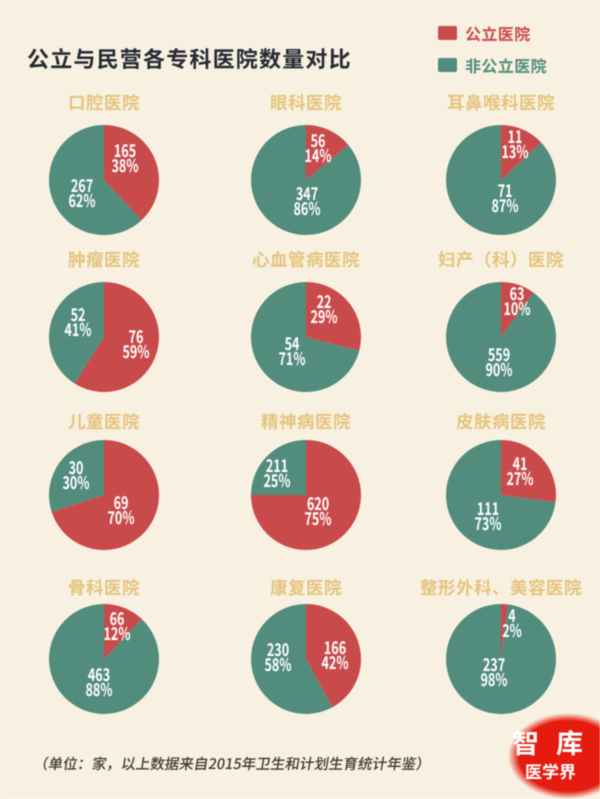  I want to click on public-value: 165, so click(125, 150).